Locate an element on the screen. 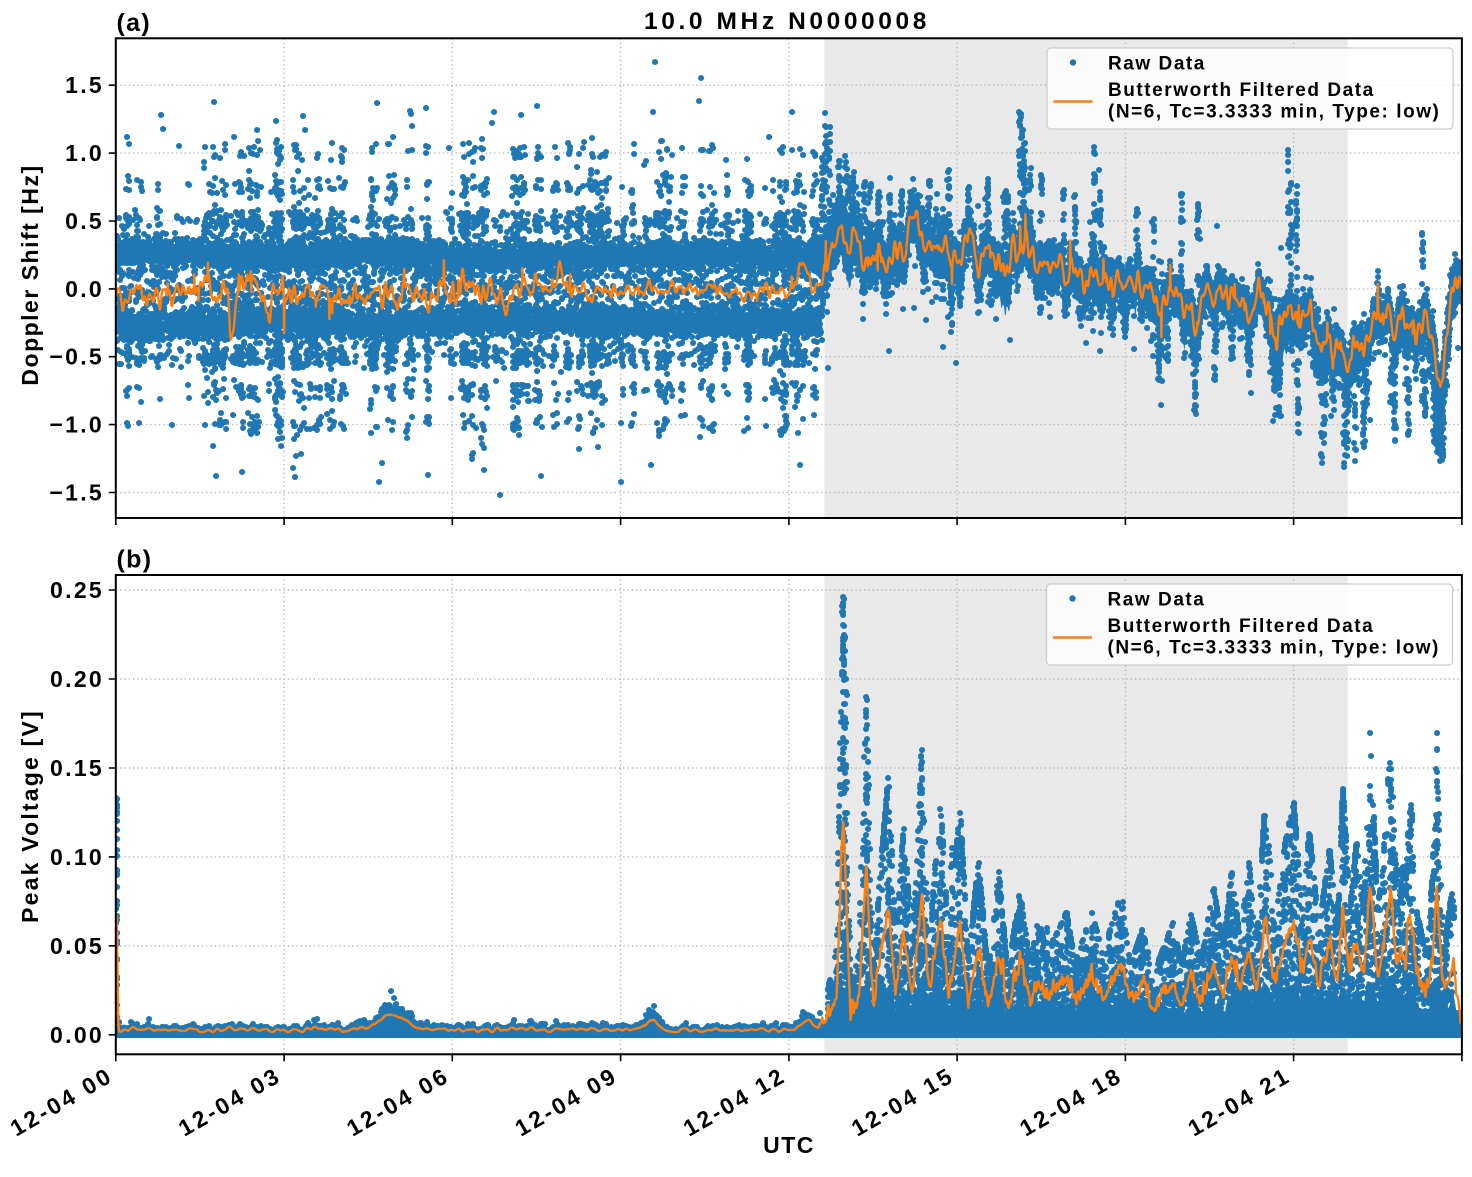  svg-text: −0.5 is located at coordinates (76, 357).